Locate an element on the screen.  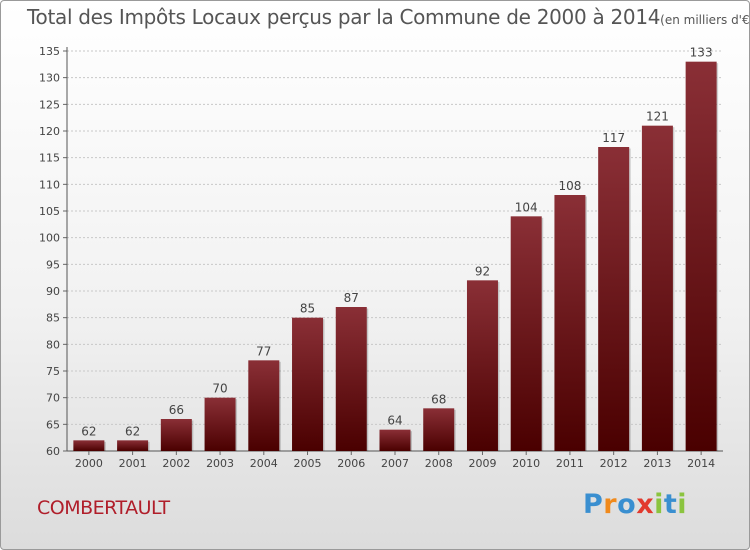
data-label: 133 is located at coordinates (701, 53).